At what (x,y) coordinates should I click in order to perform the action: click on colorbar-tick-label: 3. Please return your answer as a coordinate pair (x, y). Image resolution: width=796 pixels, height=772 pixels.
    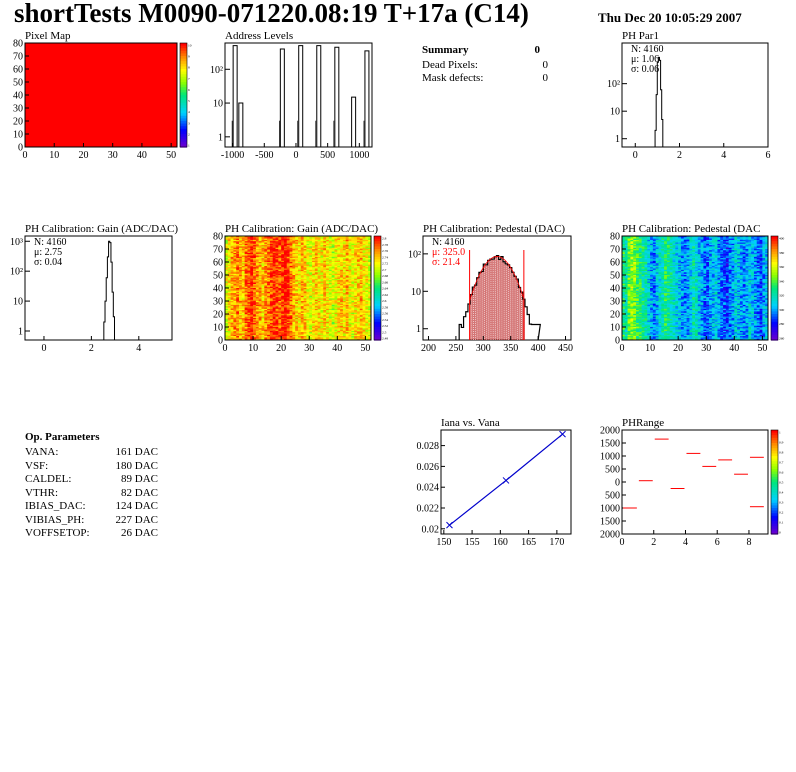
    Looking at the image, I should click on (189, 123).